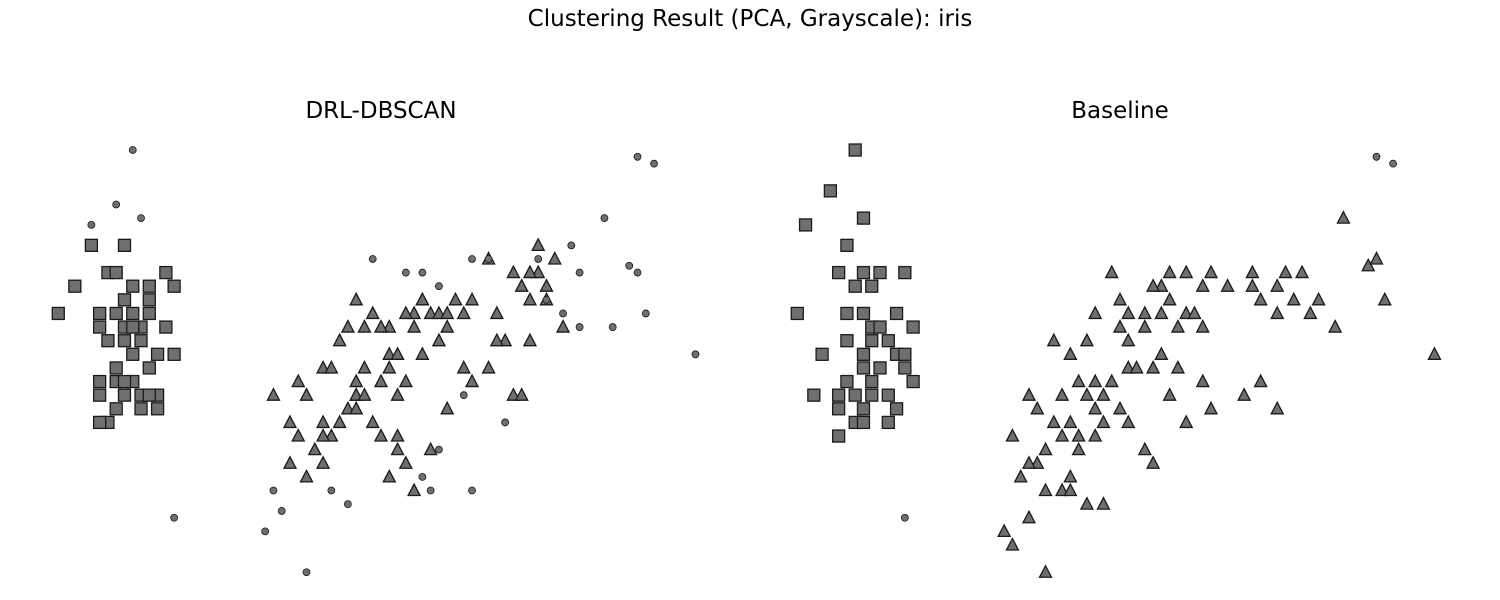 This screenshot has width=1500, height=600. I want to click on panel-title-drl-dbscan: DRL-DBSCAN, so click(381, 111).